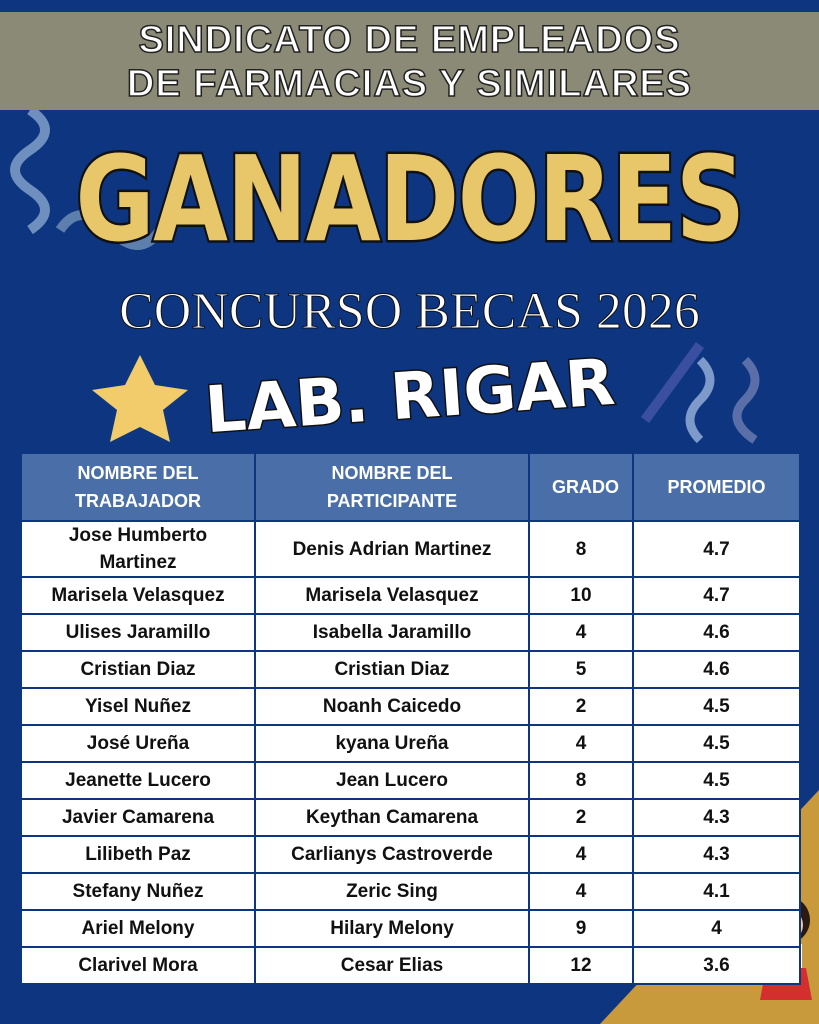 The width and height of the screenshot is (819, 1024). I want to click on table-cell: Cesar Elias, so click(392, 965).